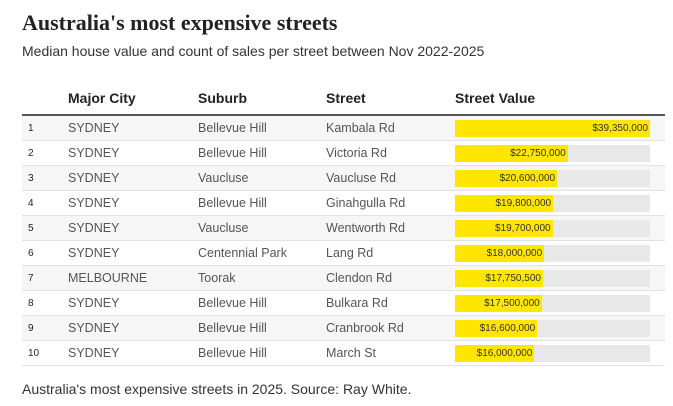 The image size is (673, 406). Describe the element at coordinates (523, 203) in the screenshot. I see `value-label: $19,800,000` at that location.